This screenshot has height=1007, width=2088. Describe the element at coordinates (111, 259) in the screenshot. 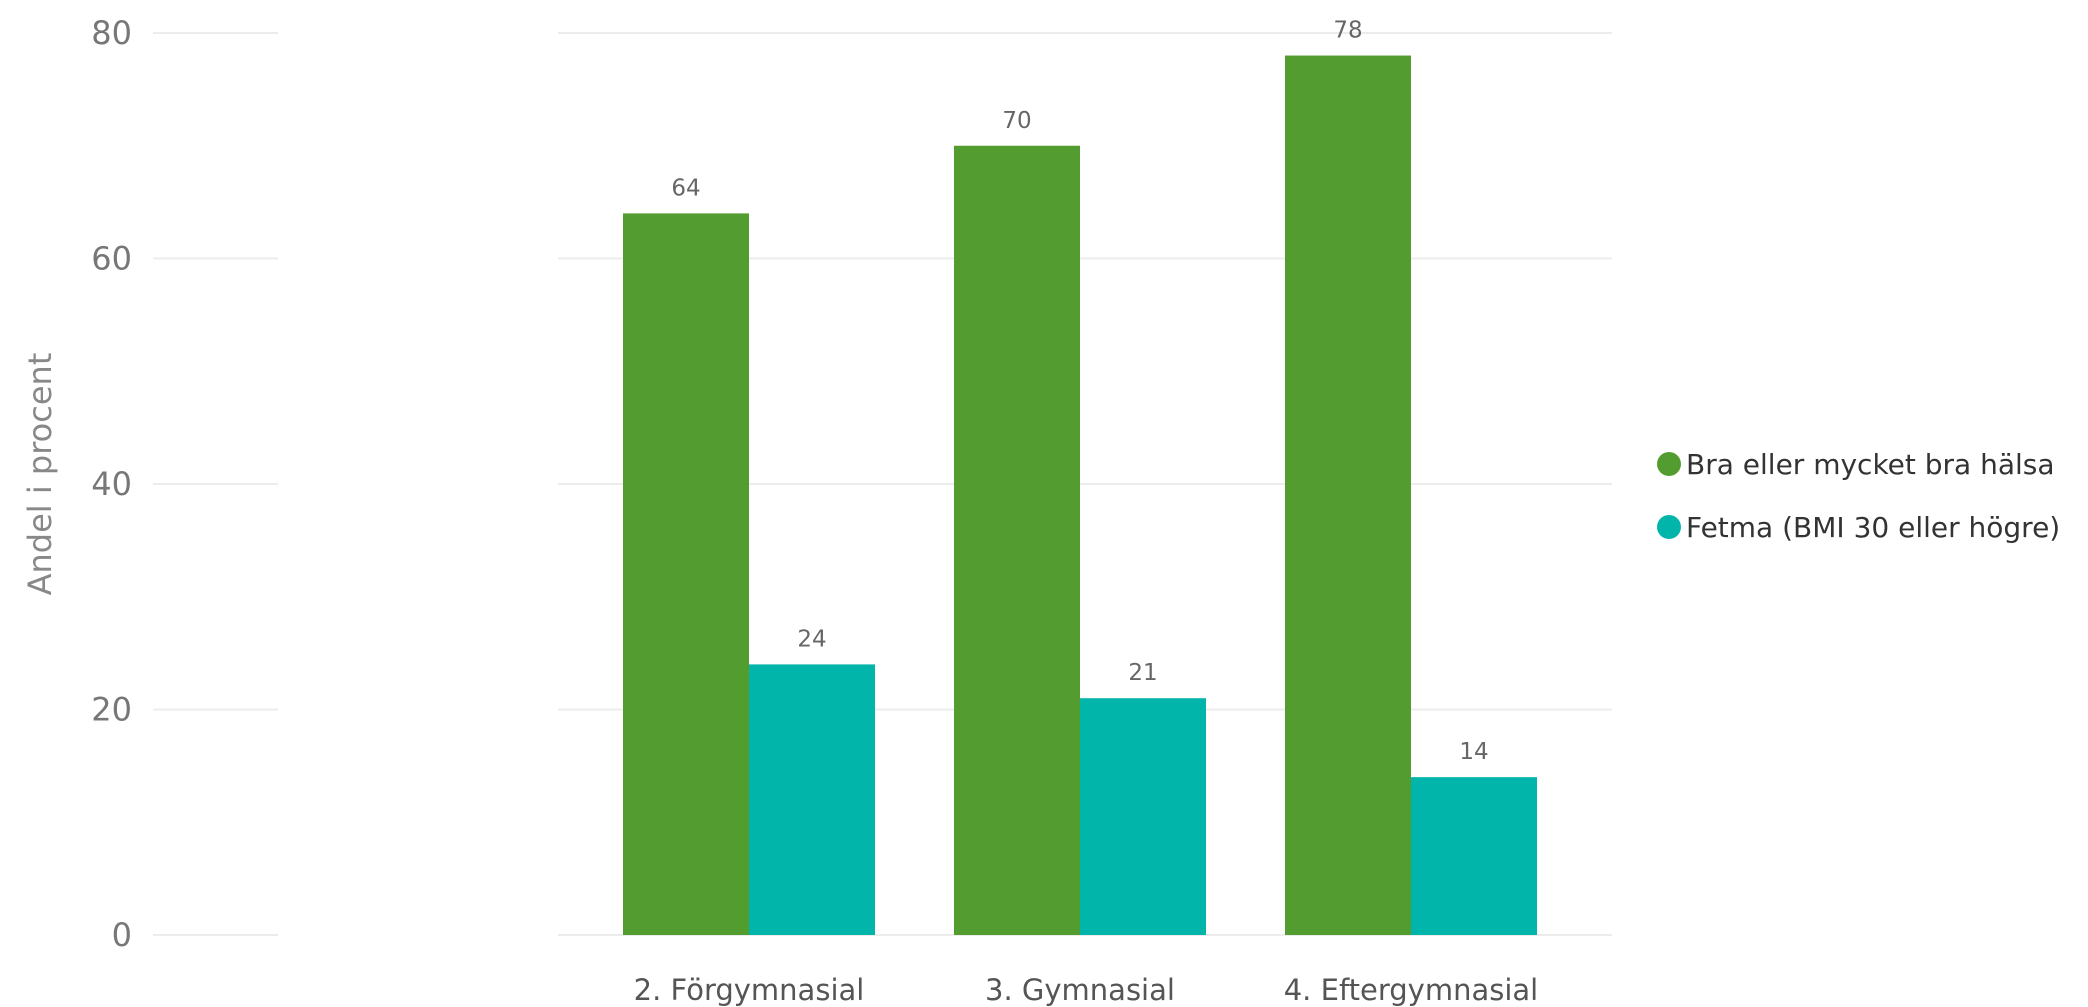

I see `y-tick-label-60: 60` at that location.